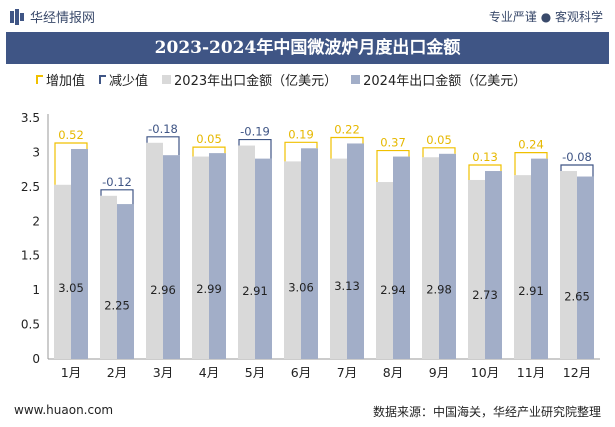  I want to click on change-label: -0.18, so click(163, 129).